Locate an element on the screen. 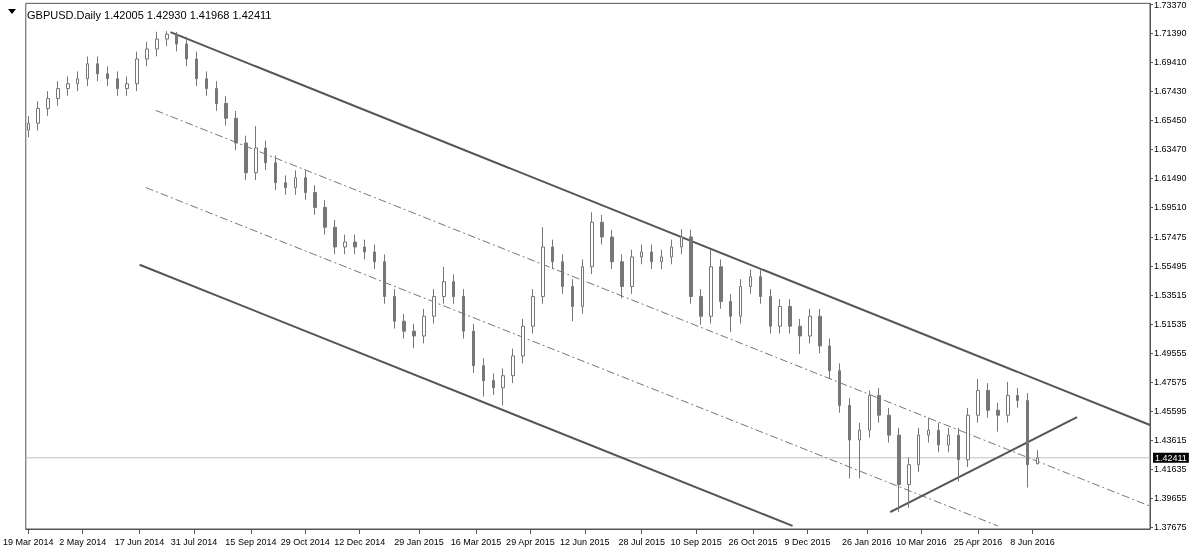  y-tick-label: 1.51535 is located at coordinates (1170, 324).